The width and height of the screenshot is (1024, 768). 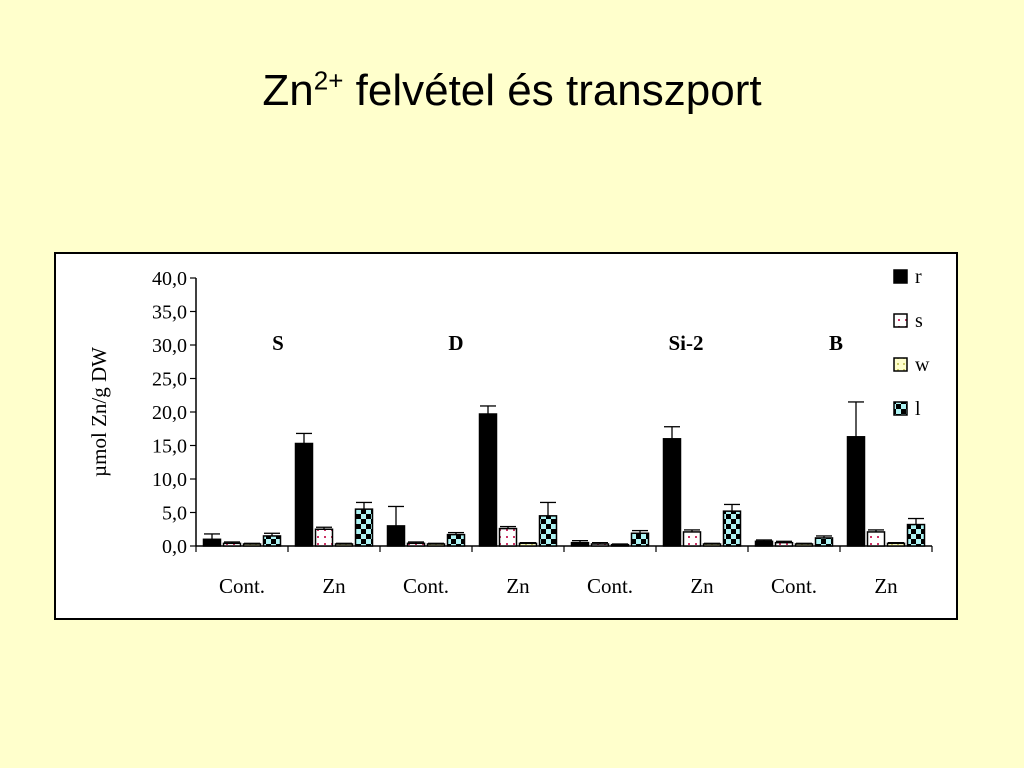 What do you see at coordinates (169, 279) in the screenshot?
I see `y-tick-label: 40,0` at bounding box center [169, 279].